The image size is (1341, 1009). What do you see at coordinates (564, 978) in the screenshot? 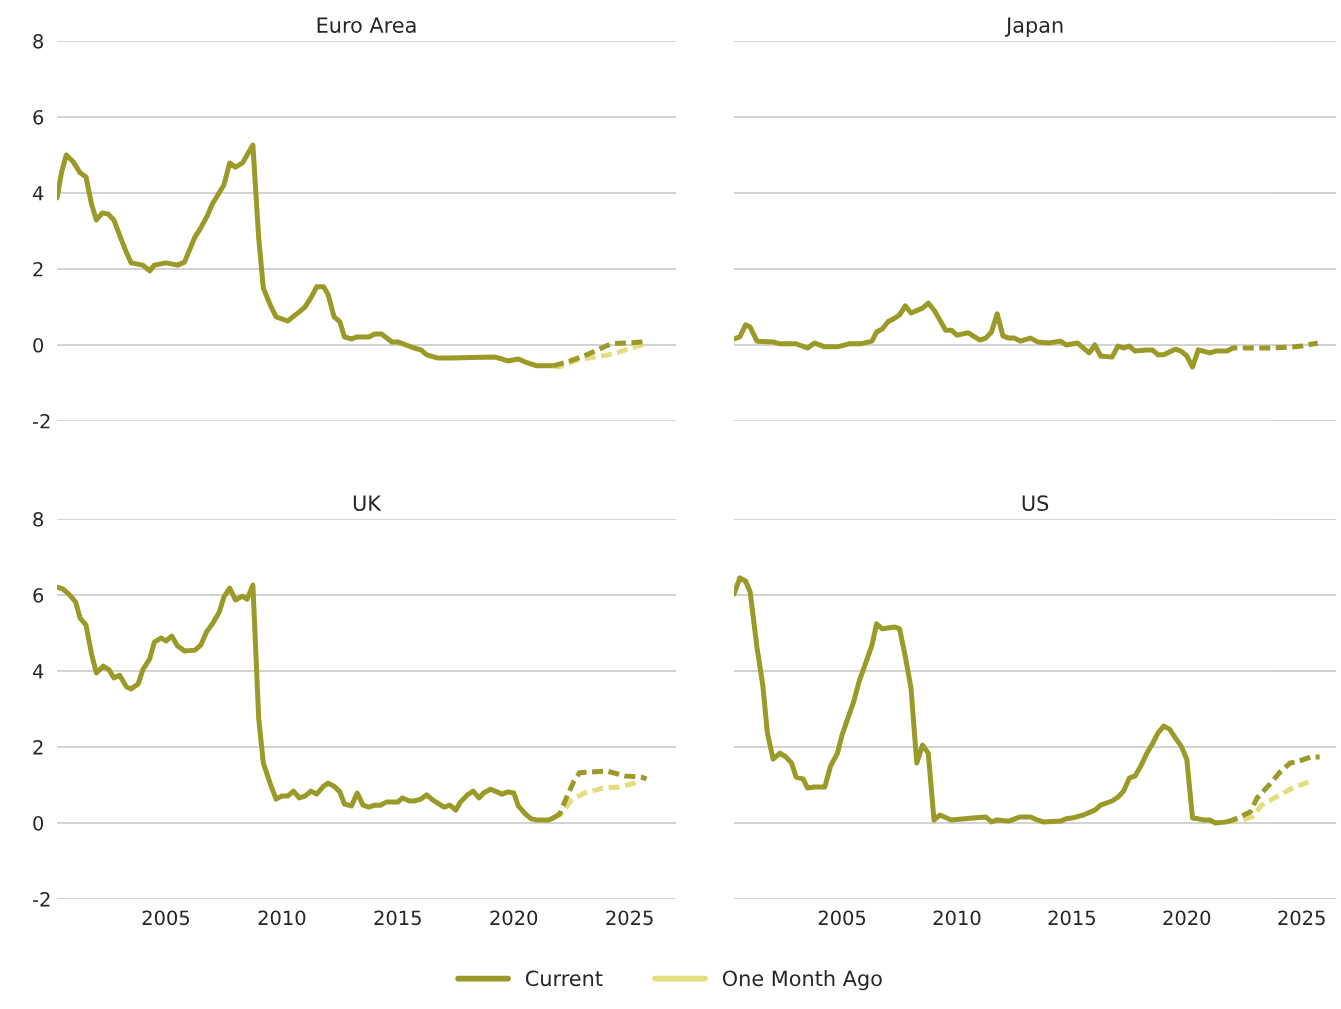
I see `legend-label: Current` at bounding box center [564, 978].